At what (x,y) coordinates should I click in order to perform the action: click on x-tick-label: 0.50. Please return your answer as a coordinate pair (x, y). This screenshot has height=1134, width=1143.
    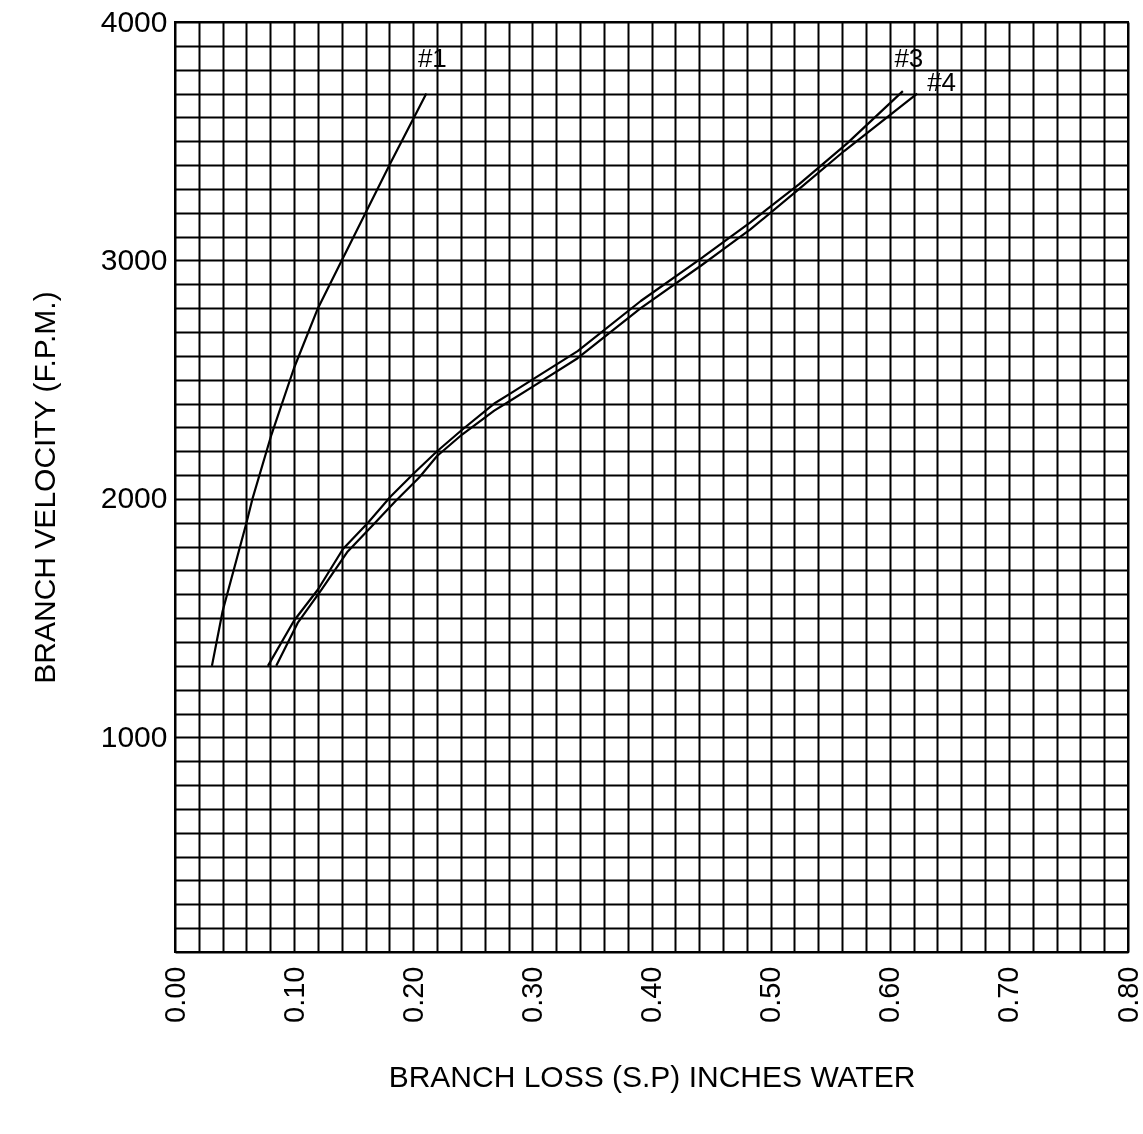
    Looking at the image, I should click on (770, 994).